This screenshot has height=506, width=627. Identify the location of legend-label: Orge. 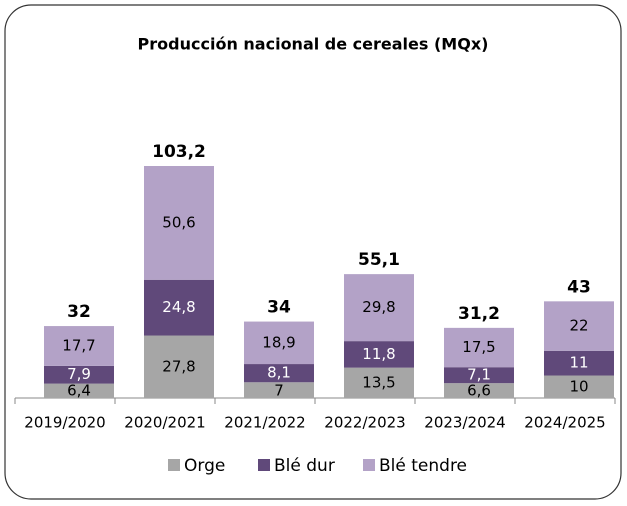
(204, 466).